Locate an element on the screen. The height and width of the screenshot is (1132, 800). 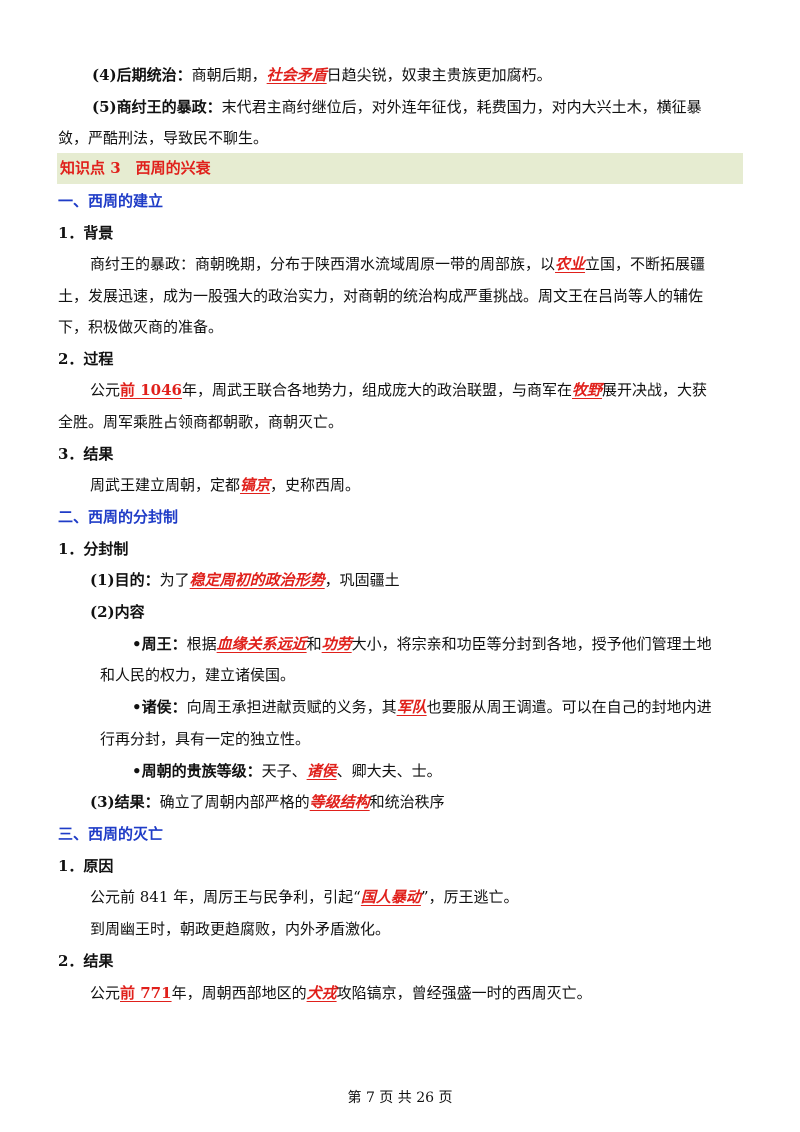
keyword: 等级结构 is located at coordinates (339, 802).